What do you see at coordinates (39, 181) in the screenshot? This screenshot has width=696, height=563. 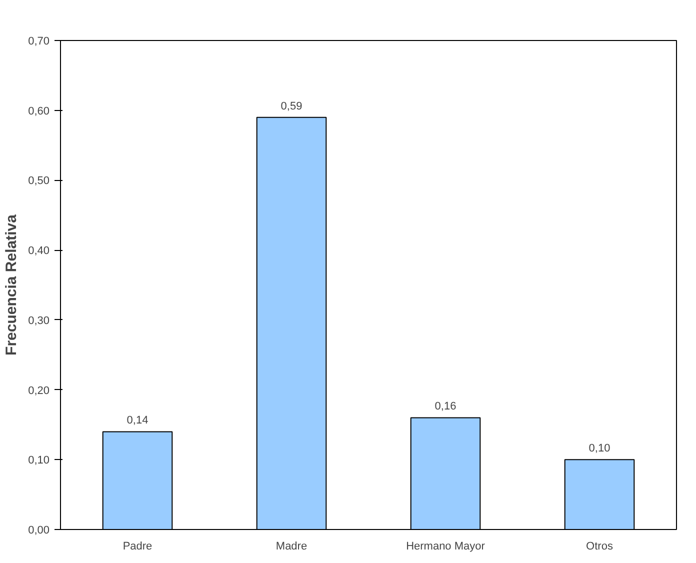 I see `y-tick-label: 0,50` at bounding box center [39, 181].